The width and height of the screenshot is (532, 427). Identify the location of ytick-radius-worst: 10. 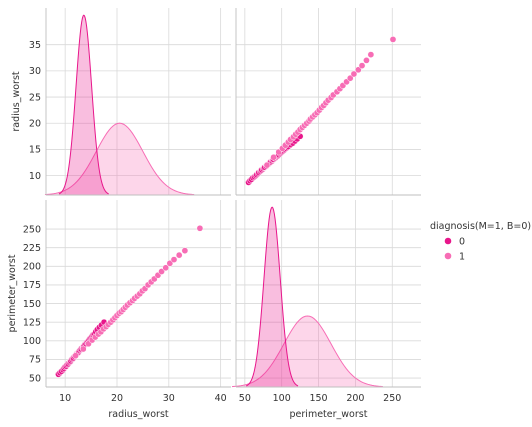
(35, 176).